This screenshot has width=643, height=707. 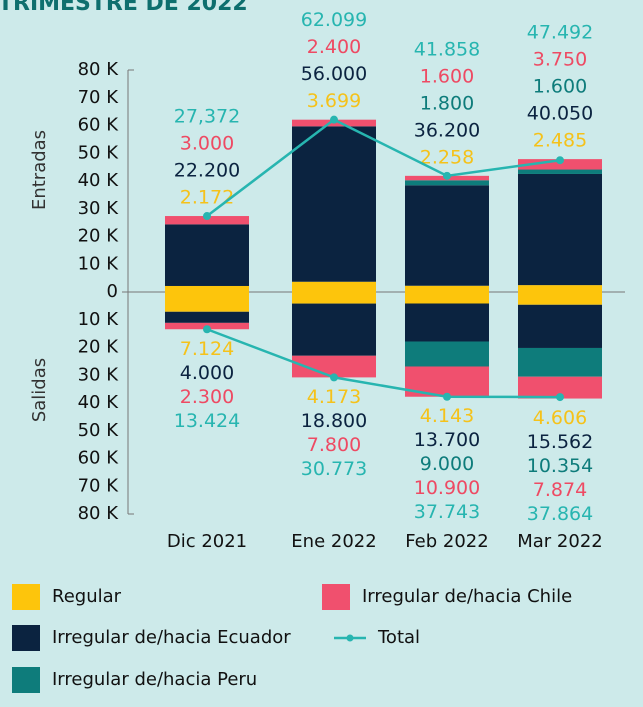 I want to click on x-tick-label: Ene 2022, so click(x=333, y=541).